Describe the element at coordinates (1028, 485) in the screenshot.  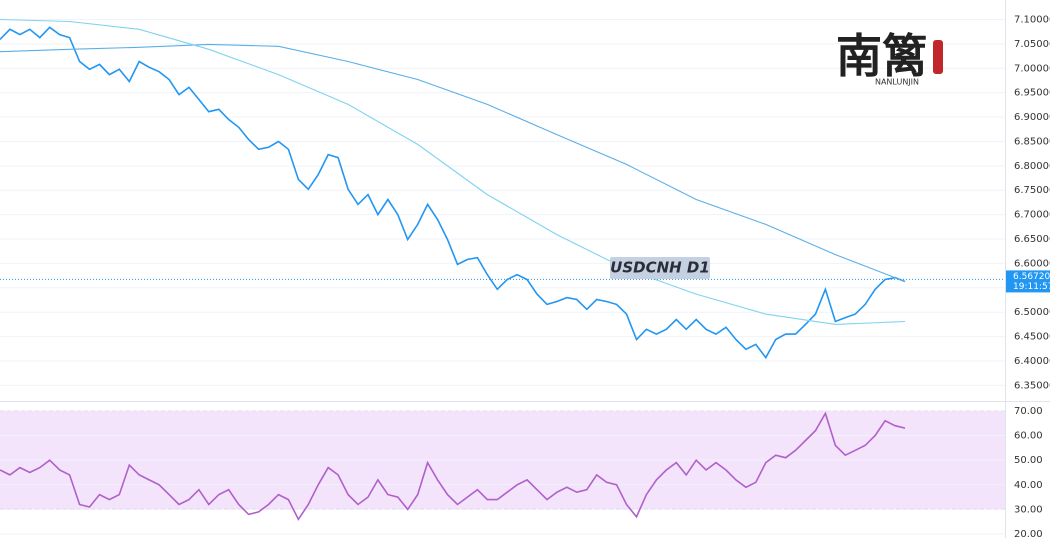
I see `y-tick-label: 40.00` at that location.